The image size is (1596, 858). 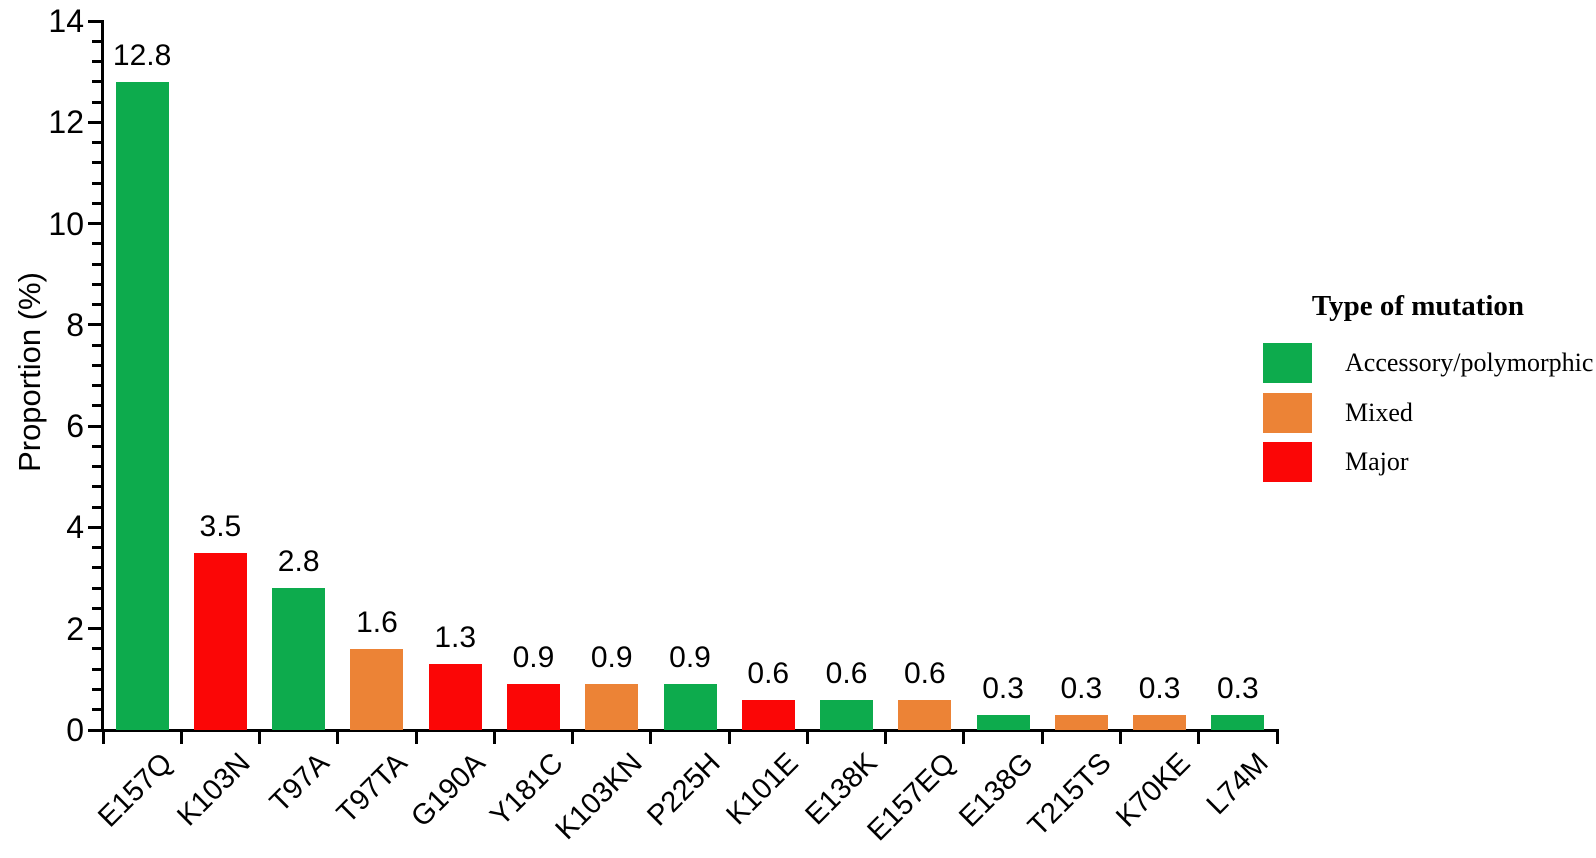 I want to click on legend-label-major: Major, so click(x=1377, y=461).